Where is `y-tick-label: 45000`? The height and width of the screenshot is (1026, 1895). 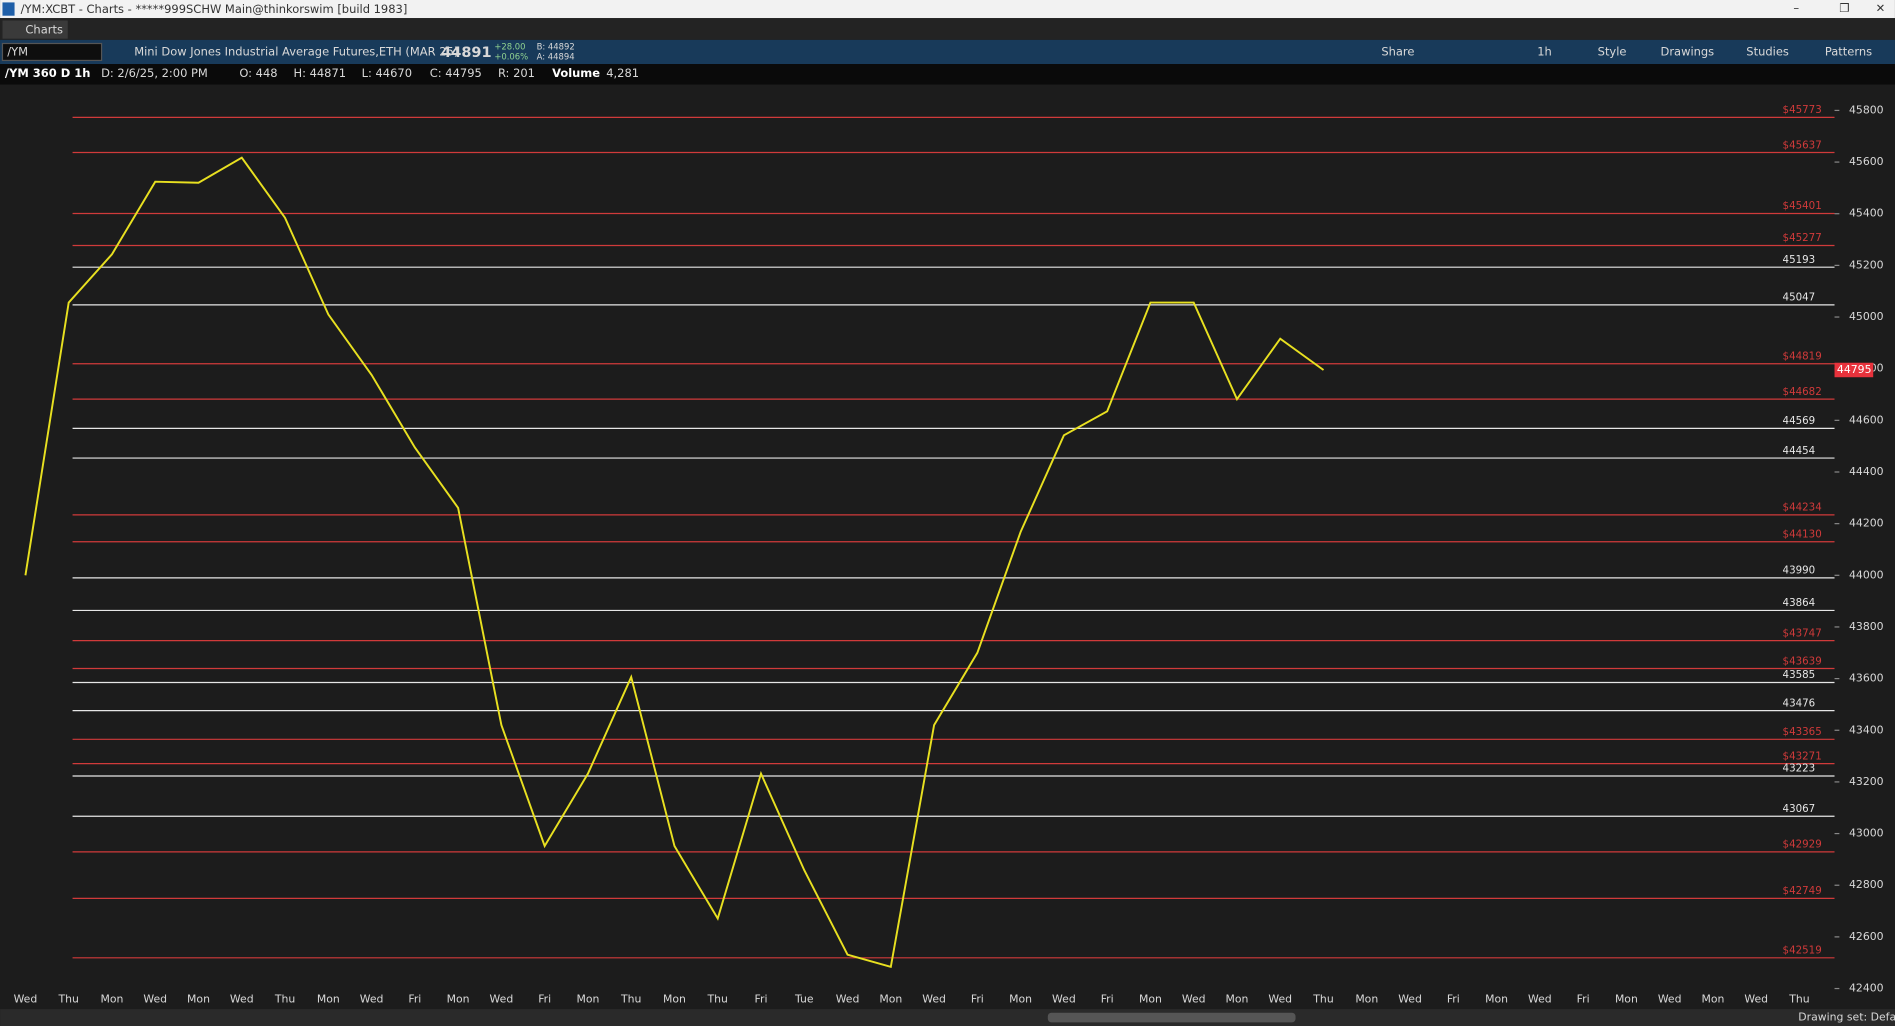 y-tick-label: 45000 is located at coordinates (1866, 316).